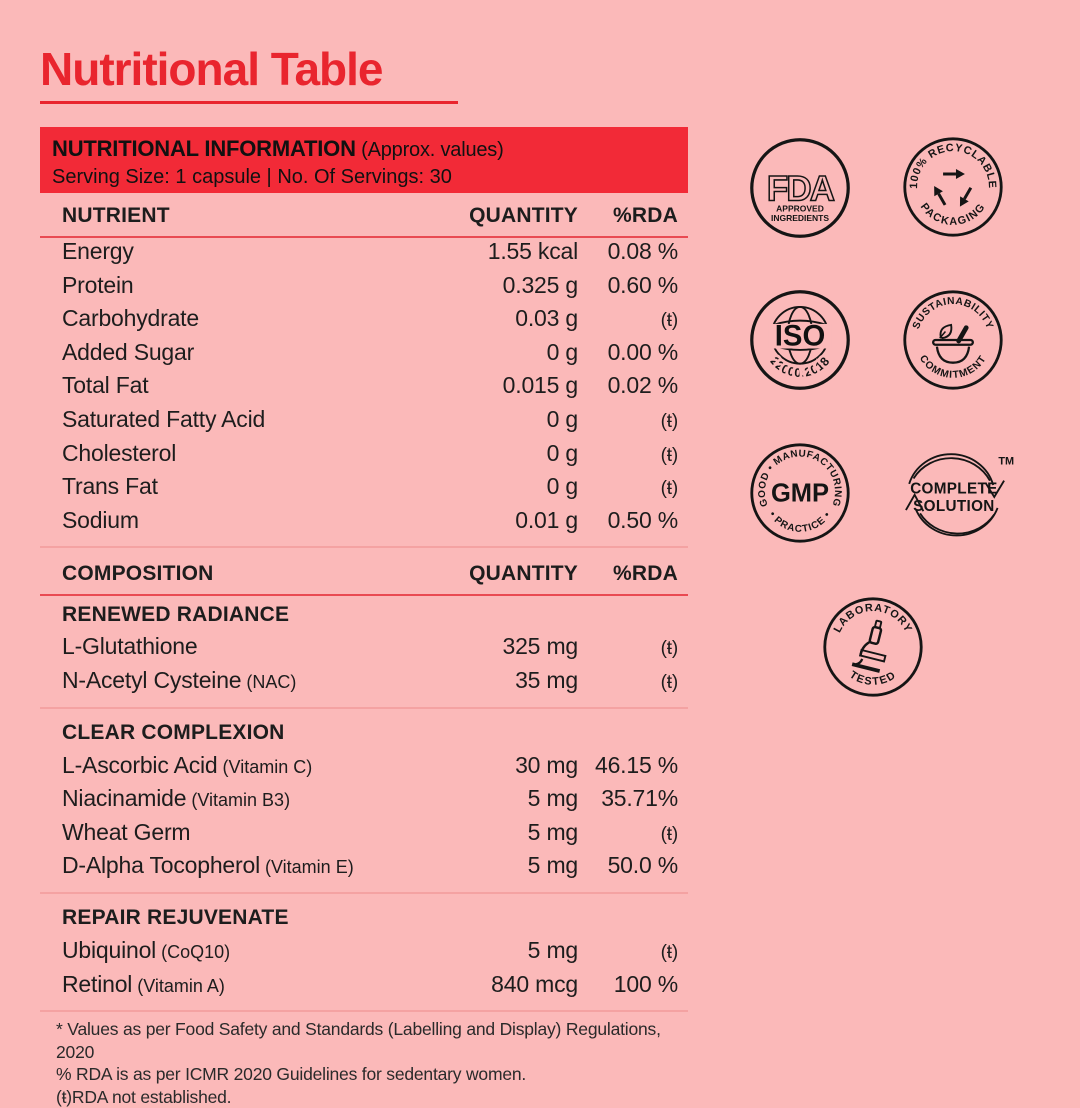  I want to click on row-name: Energy, so click(98, 251).